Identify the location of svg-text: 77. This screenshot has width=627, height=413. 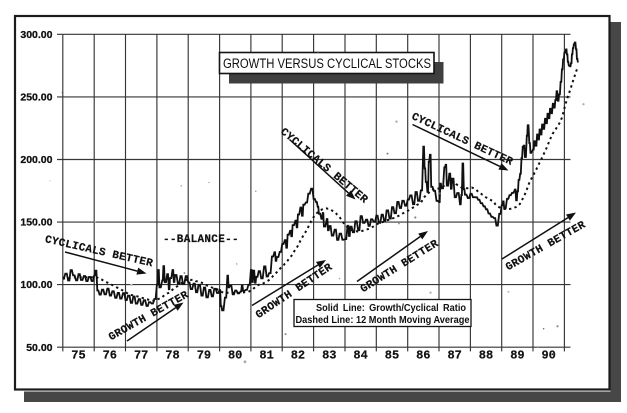
(141, 356).